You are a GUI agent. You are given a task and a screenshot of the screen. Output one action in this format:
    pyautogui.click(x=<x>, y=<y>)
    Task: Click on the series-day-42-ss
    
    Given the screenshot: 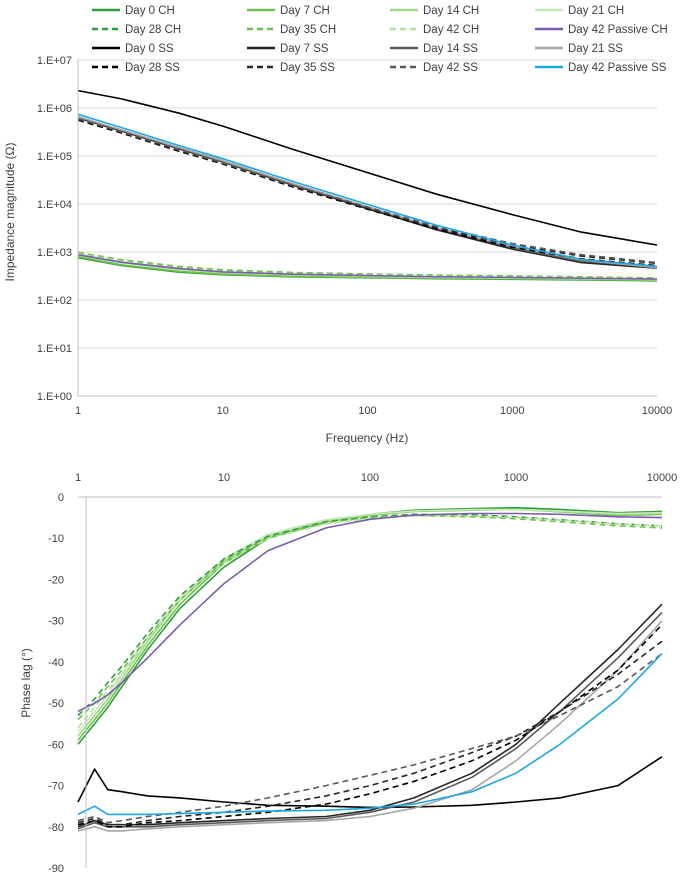 What is the action you would take?
    pyautogui.click(x=367, y=190)
    